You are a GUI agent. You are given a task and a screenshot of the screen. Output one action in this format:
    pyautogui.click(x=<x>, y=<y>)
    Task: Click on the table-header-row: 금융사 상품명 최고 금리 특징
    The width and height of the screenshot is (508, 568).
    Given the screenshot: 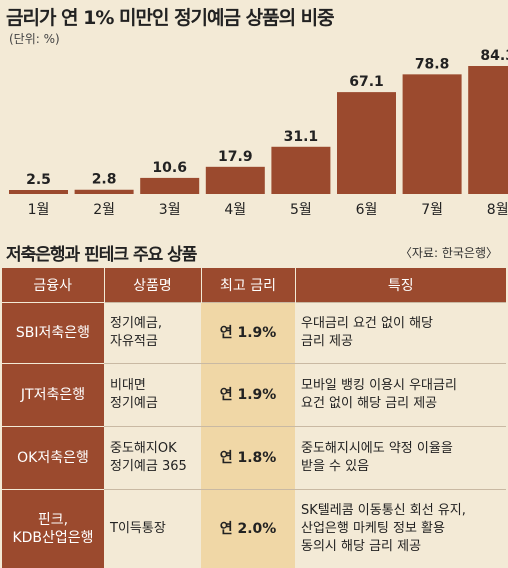 What is the action you would take?
    pyautogui.click(x=254, y=285)
    